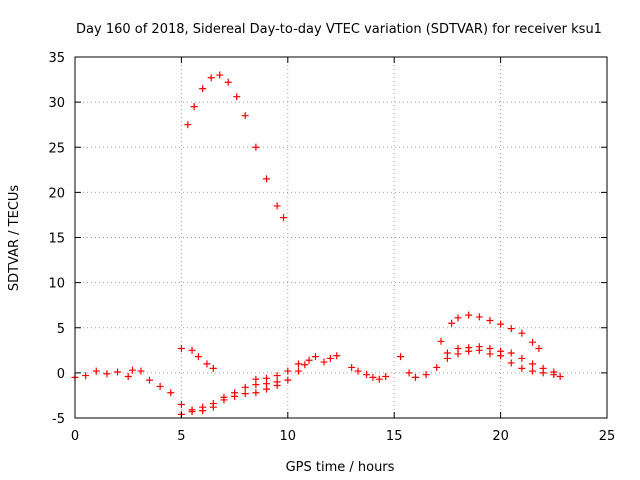 The width and height of the screenshot is (640, 480). Describe the element at coordinates (75, 436) in the screenshot. I see `x-tick-label: 0` at that location.